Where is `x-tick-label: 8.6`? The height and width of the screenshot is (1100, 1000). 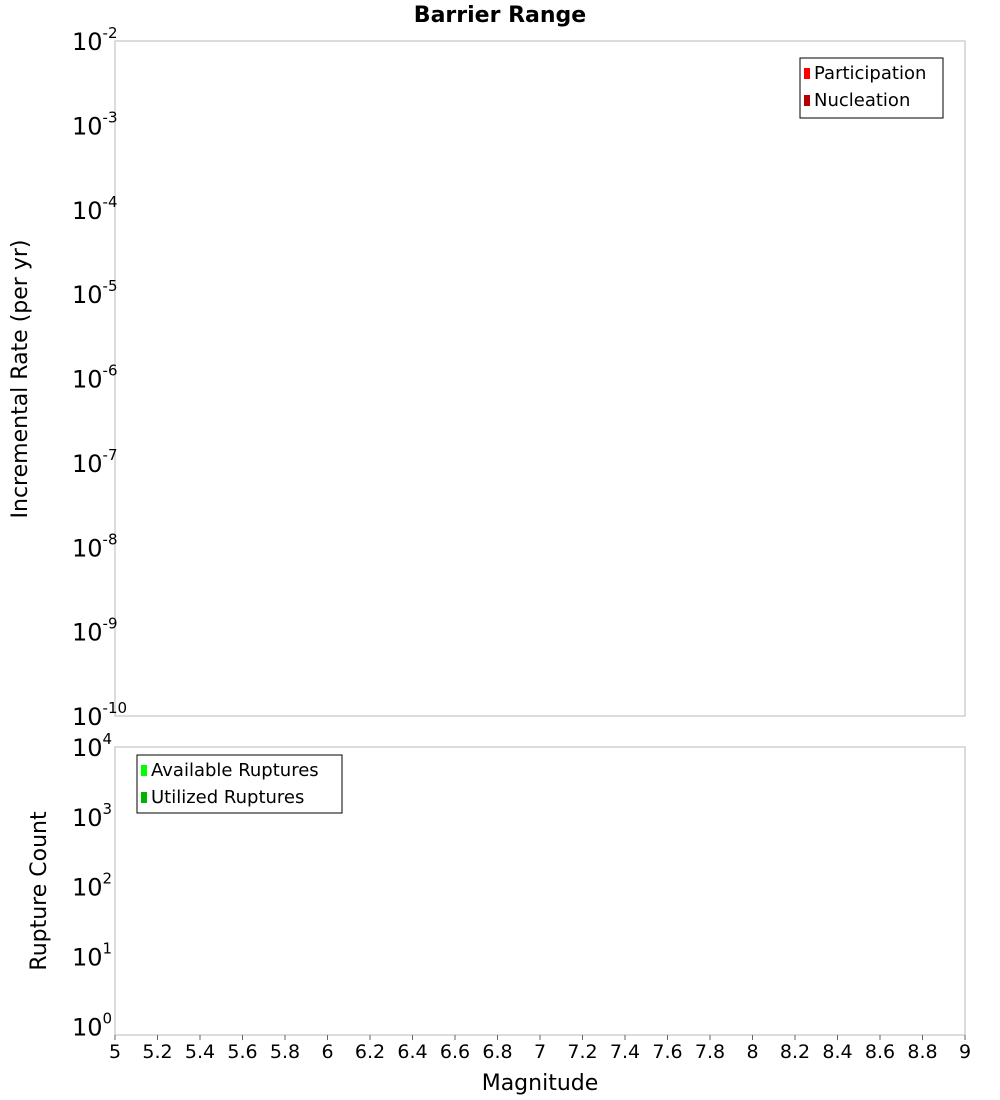
x-tick-label: 8.6 is located at coordinates (880, 1052).